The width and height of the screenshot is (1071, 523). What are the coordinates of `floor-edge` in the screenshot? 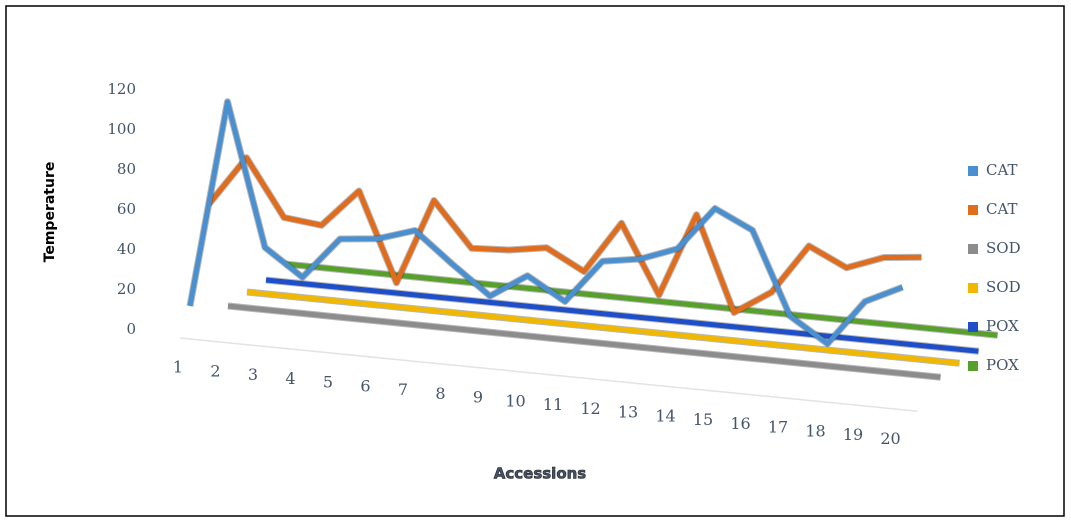 It's located at (548, 374).